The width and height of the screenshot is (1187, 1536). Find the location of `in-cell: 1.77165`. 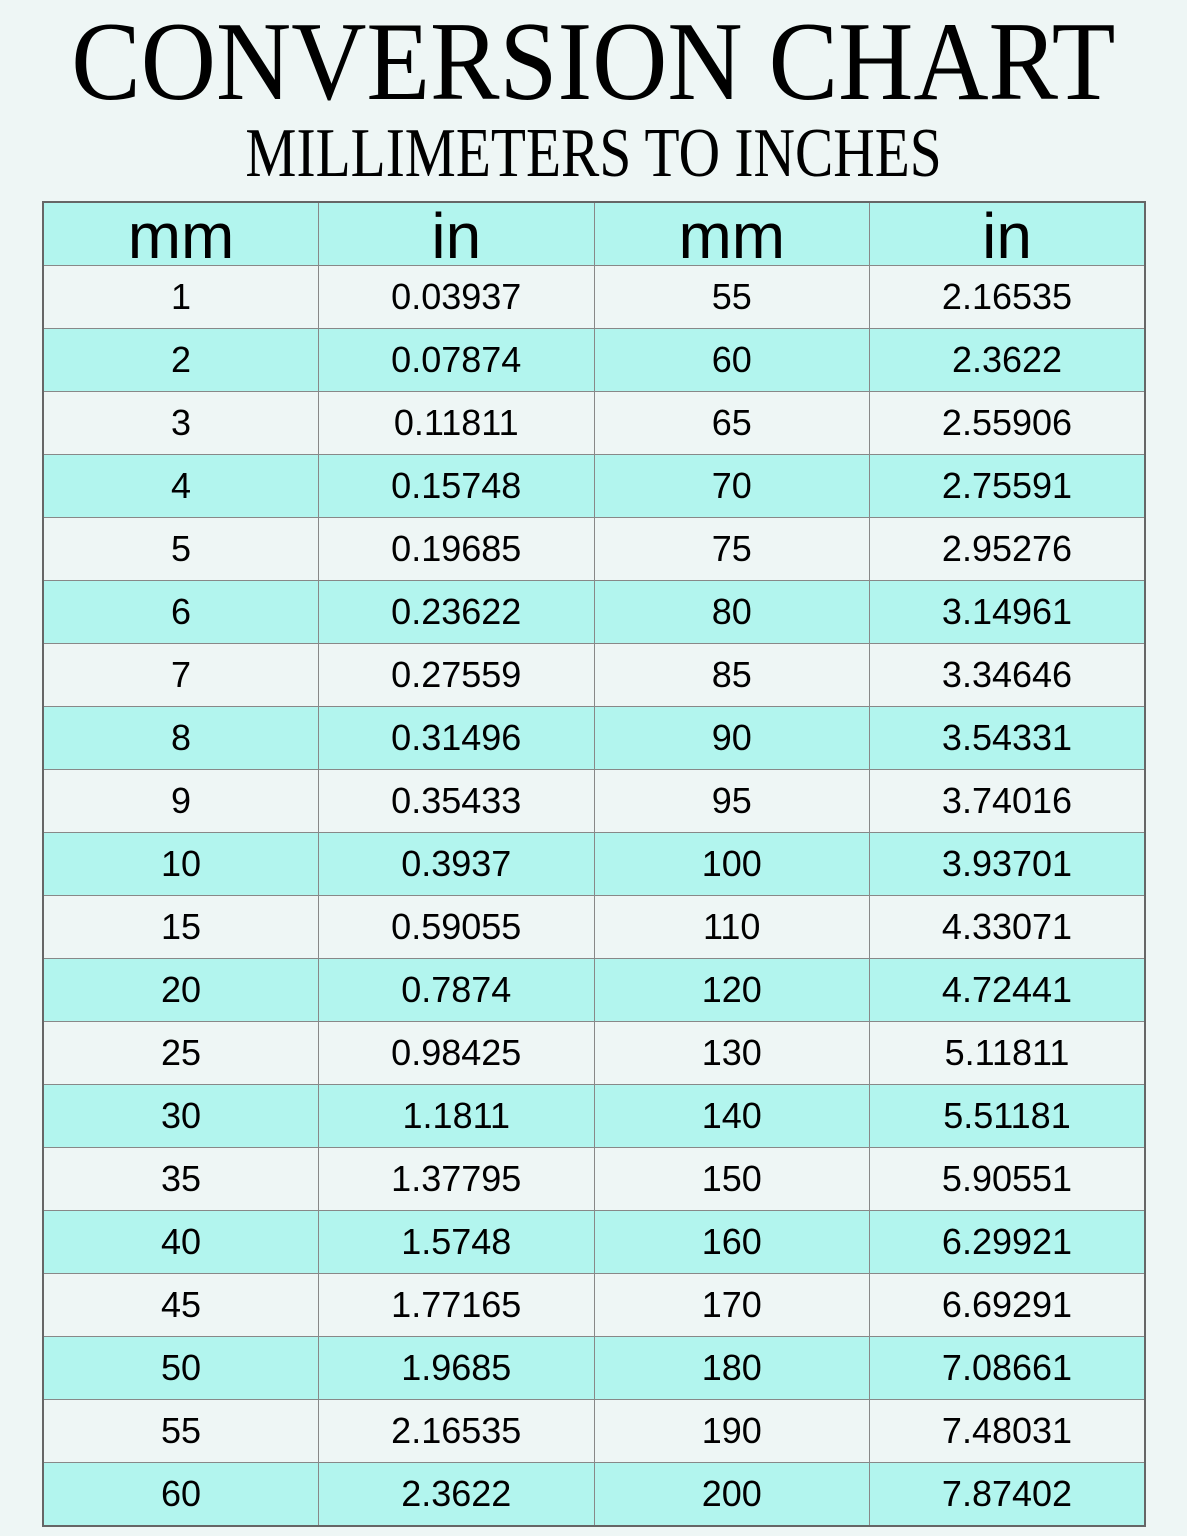

in-cell: 1.77165 is located at coordinates (456, 1305).